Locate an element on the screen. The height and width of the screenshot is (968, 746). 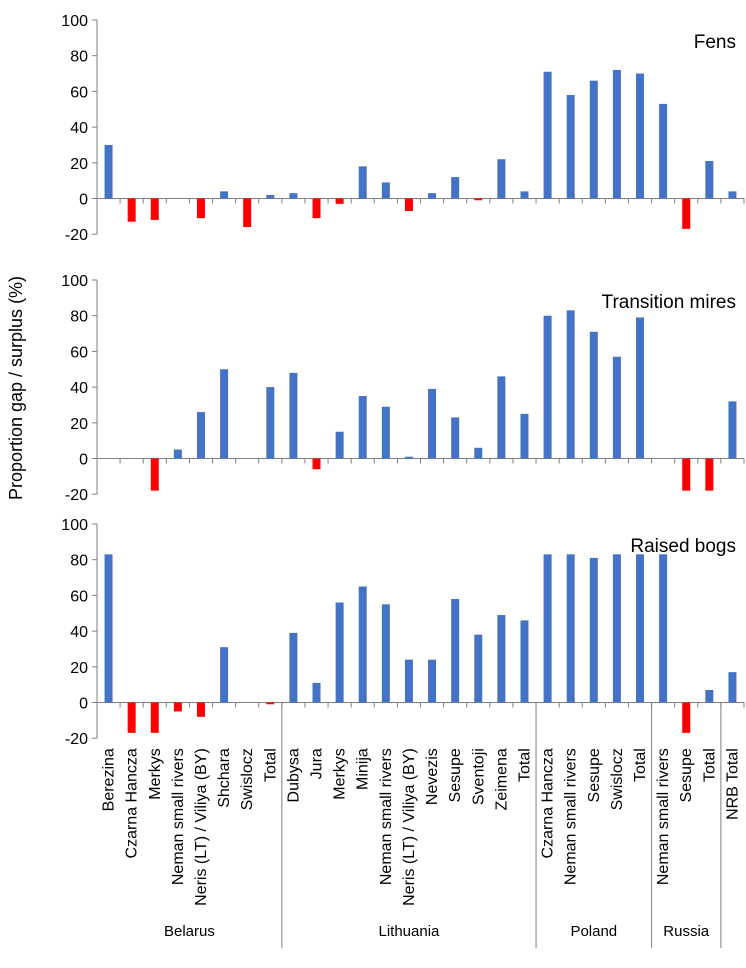
group-label: Poland is located at coordinates (593, 931).